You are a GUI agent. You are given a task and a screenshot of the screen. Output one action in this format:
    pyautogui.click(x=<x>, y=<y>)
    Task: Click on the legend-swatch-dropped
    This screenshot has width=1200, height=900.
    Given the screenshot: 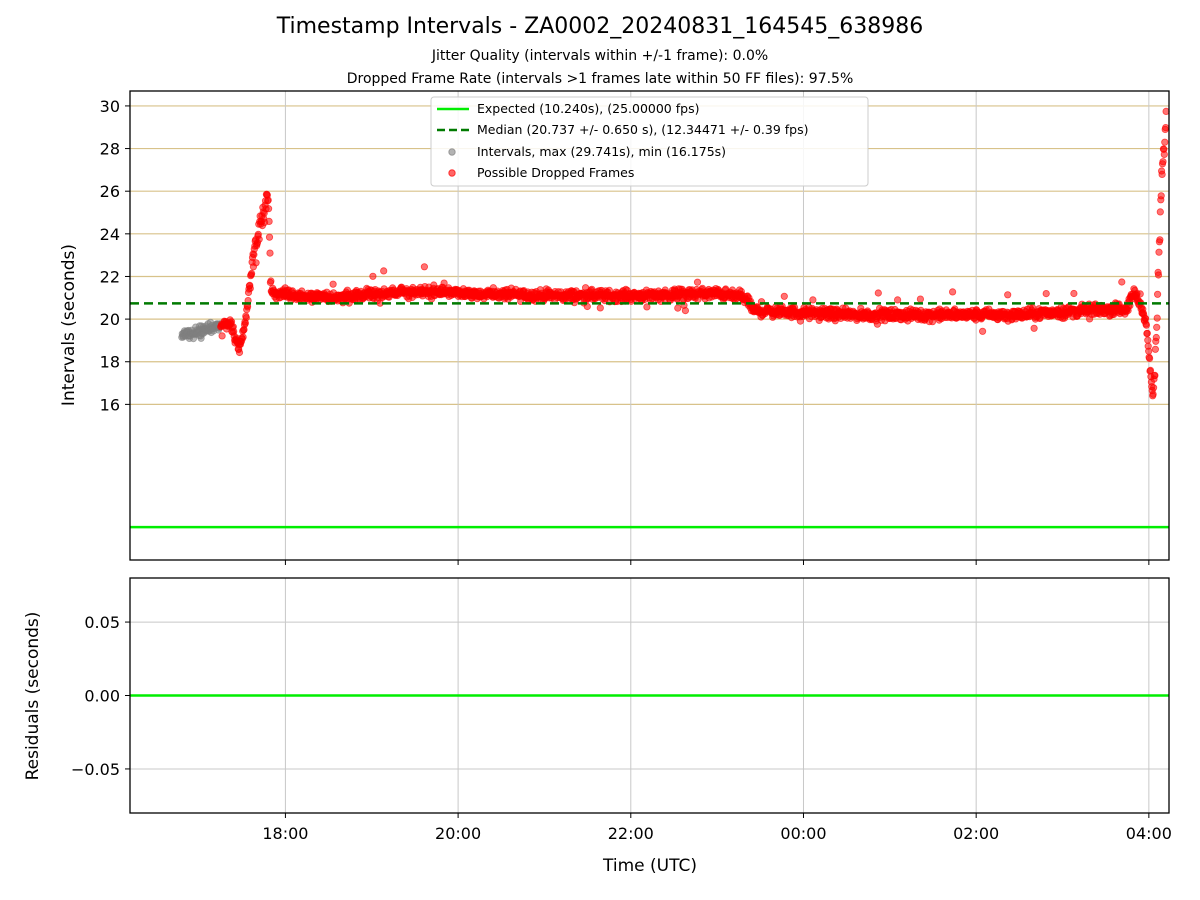 What is the action you would take?
    pyautogui.click(x=452, y=173)
    